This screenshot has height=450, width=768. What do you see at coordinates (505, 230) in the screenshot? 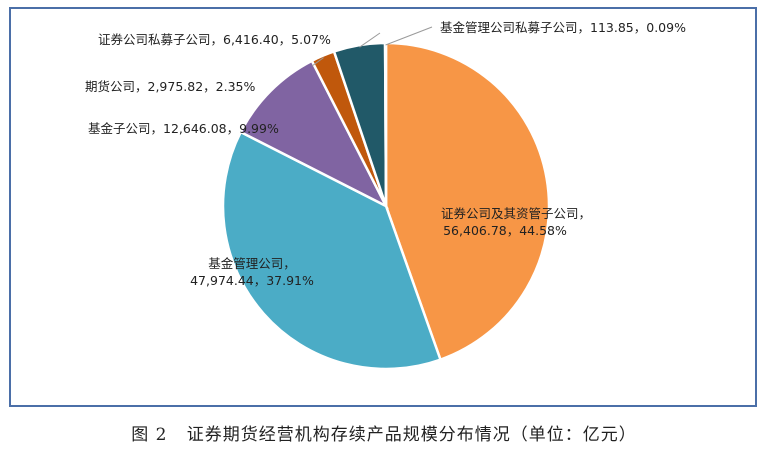
I see `slice-label-1-line-2: 56,406.78，44.58%` at bounding box center [505, 230].